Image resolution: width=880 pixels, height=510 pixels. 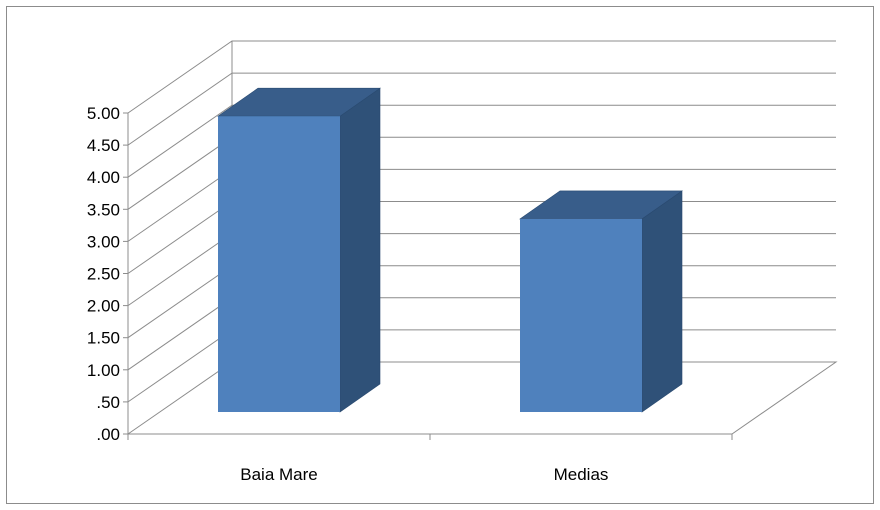 What do you see at coordinates (103, 209) in the screenshot?
I see `y-tick-label: 3.50` at bounding box center [103, 209].